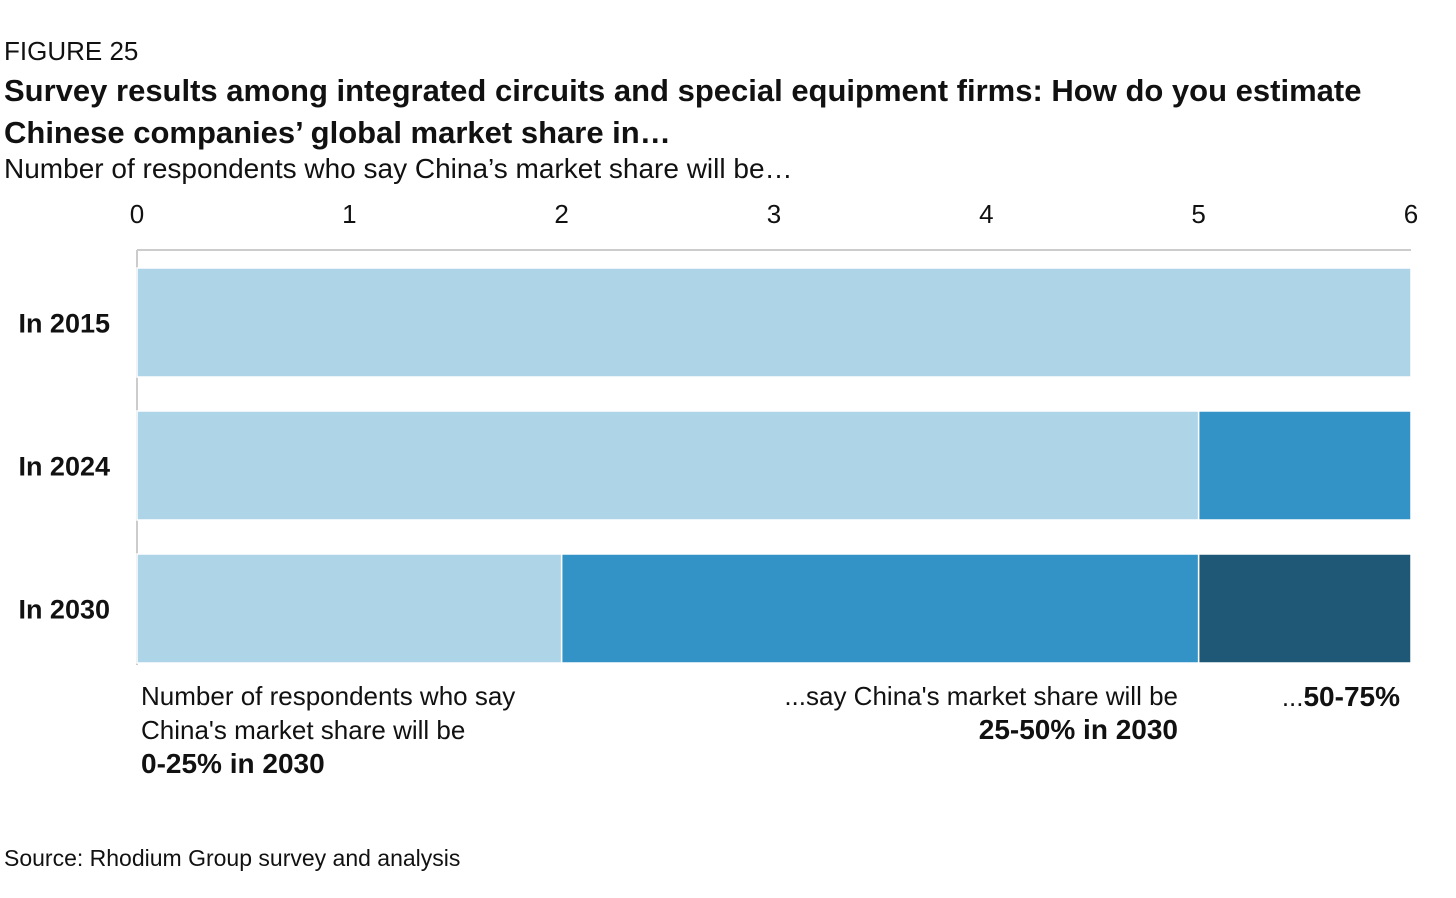 This screenshot has height=898, width=1456. Describe the element at coordinates (71, 51) in the screenshot. I see `figure-label: FIGURE 25` at that location.